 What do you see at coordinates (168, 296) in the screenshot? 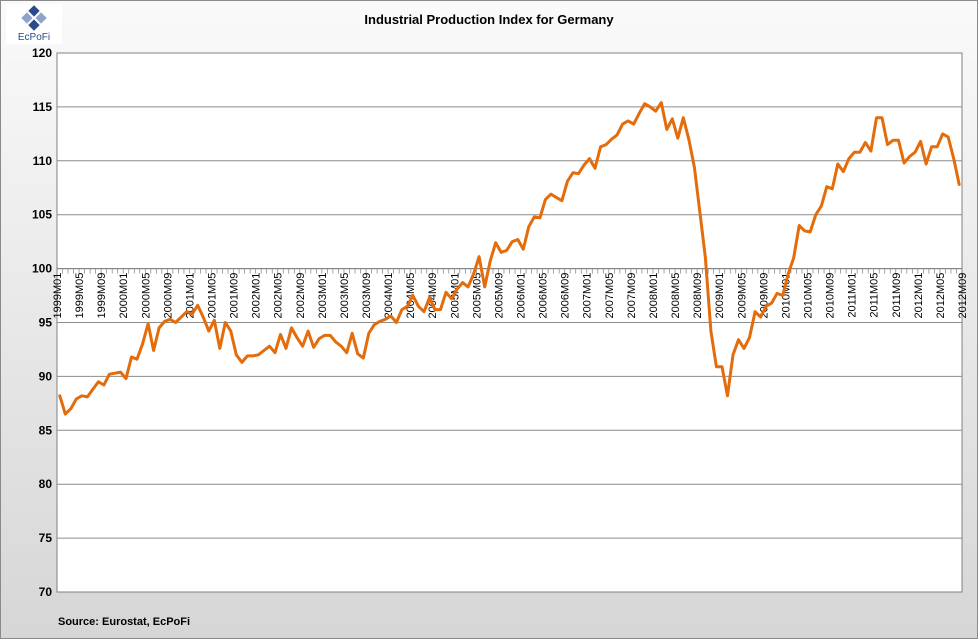
I see `x-tick-label: 2000M09` at bounding box center [168, 296].